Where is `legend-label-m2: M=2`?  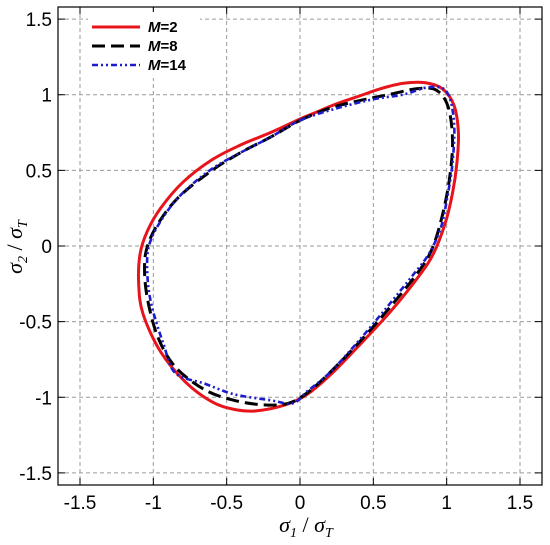
legend-label-m2: M=2 is located at coordinates (163, 27).